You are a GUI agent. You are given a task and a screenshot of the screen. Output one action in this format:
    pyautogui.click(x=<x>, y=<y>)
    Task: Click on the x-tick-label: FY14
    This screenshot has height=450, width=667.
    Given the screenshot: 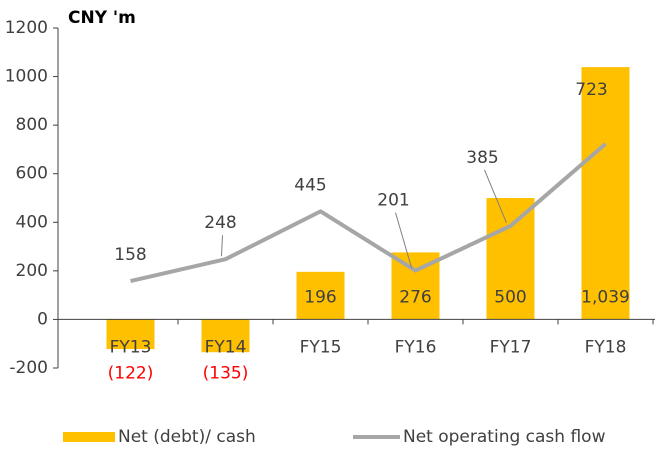 What is the action you would take?
    pyautogui.click(x=226, y=347)
    